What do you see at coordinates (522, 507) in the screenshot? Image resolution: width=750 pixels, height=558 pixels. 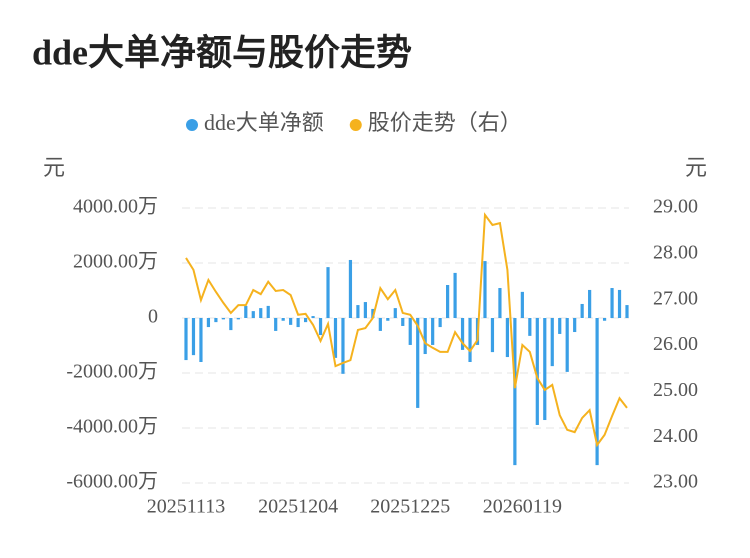 I see `x-tick-label: 20260119` at bounding box center [522, 507].